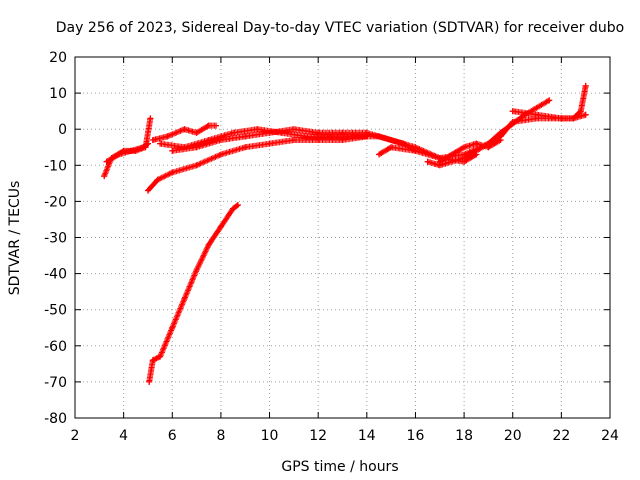 The height and width of the screenshot is (480, 640). I want to click on x-tick-label: 14, so click(367, 436).